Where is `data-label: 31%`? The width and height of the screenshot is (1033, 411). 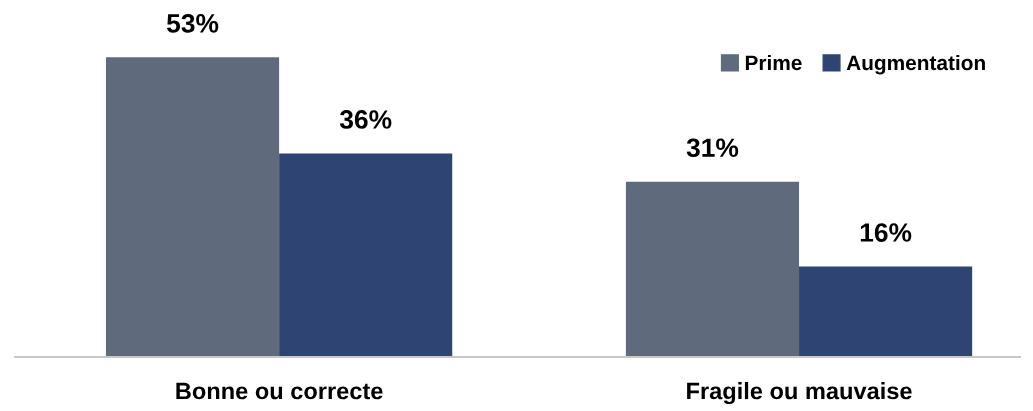 data-label: 31% is located at coordinates (712, 148).